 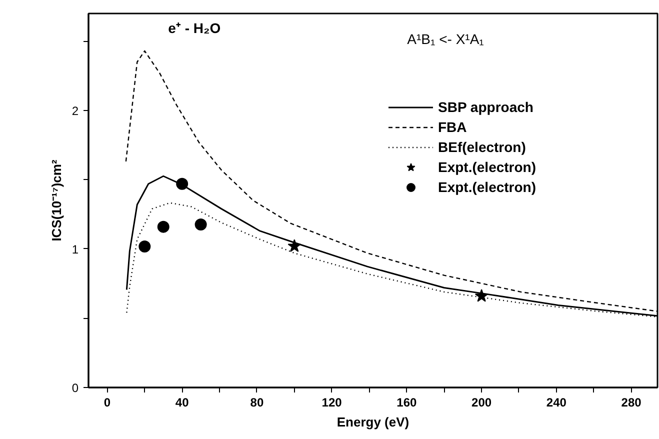 I want to click on legend-label: SBP approach, so click(x=486, y=107).